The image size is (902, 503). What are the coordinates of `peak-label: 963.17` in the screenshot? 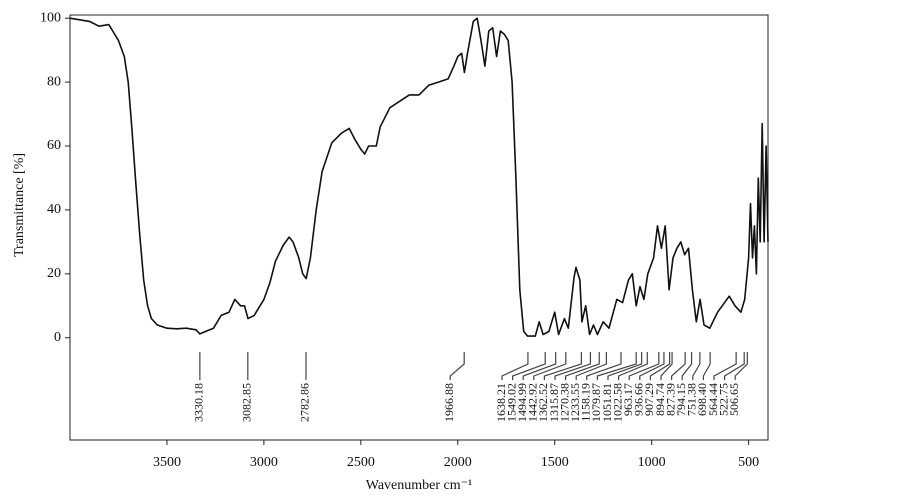 It's located at (628, 399).